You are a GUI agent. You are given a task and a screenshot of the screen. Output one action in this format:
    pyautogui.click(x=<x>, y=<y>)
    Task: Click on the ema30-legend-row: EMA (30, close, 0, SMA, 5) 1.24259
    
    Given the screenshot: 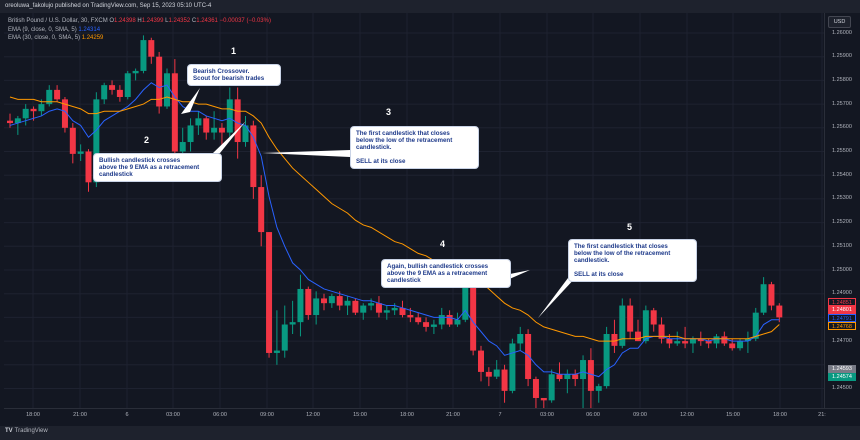 What is the action you would take?
    pyautogui.click(x=139, y=38)
    